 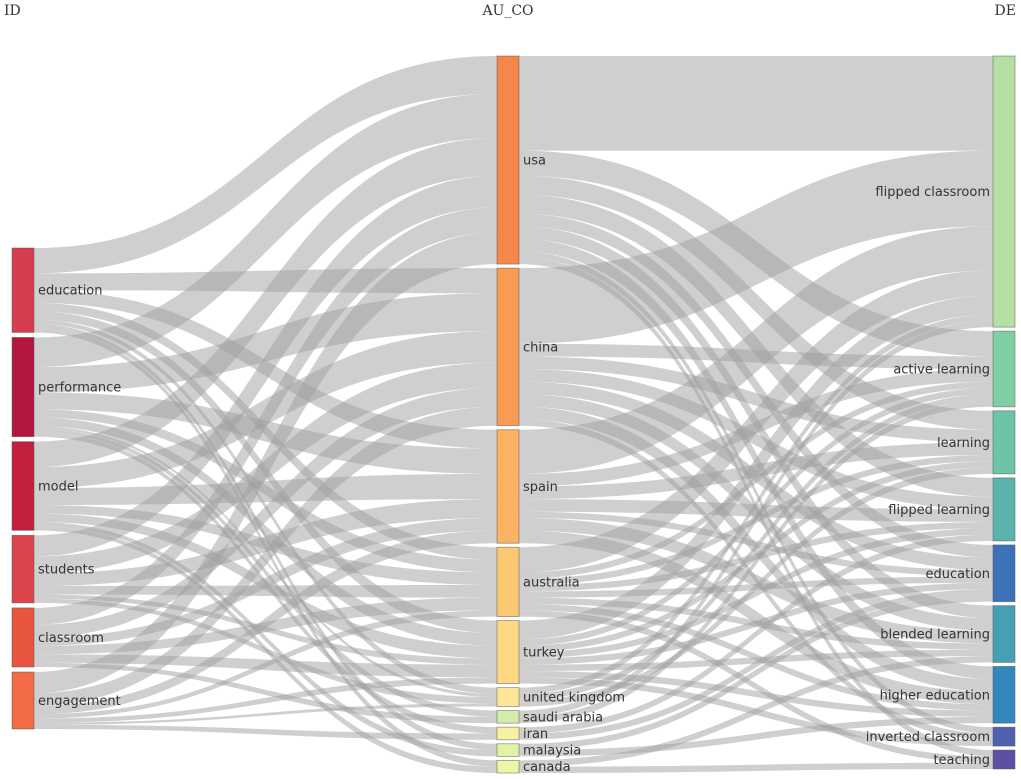 I want to click on node-united_kingdom: united kingdom, so click(x=560, y=697).